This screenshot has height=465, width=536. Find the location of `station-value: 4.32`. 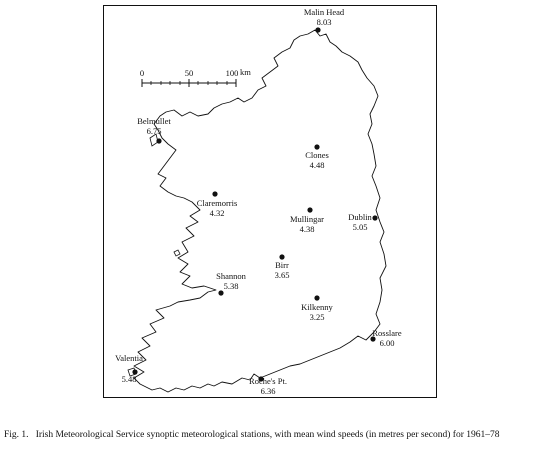

station-value: 4.32 is located at coordinates (217, 213).